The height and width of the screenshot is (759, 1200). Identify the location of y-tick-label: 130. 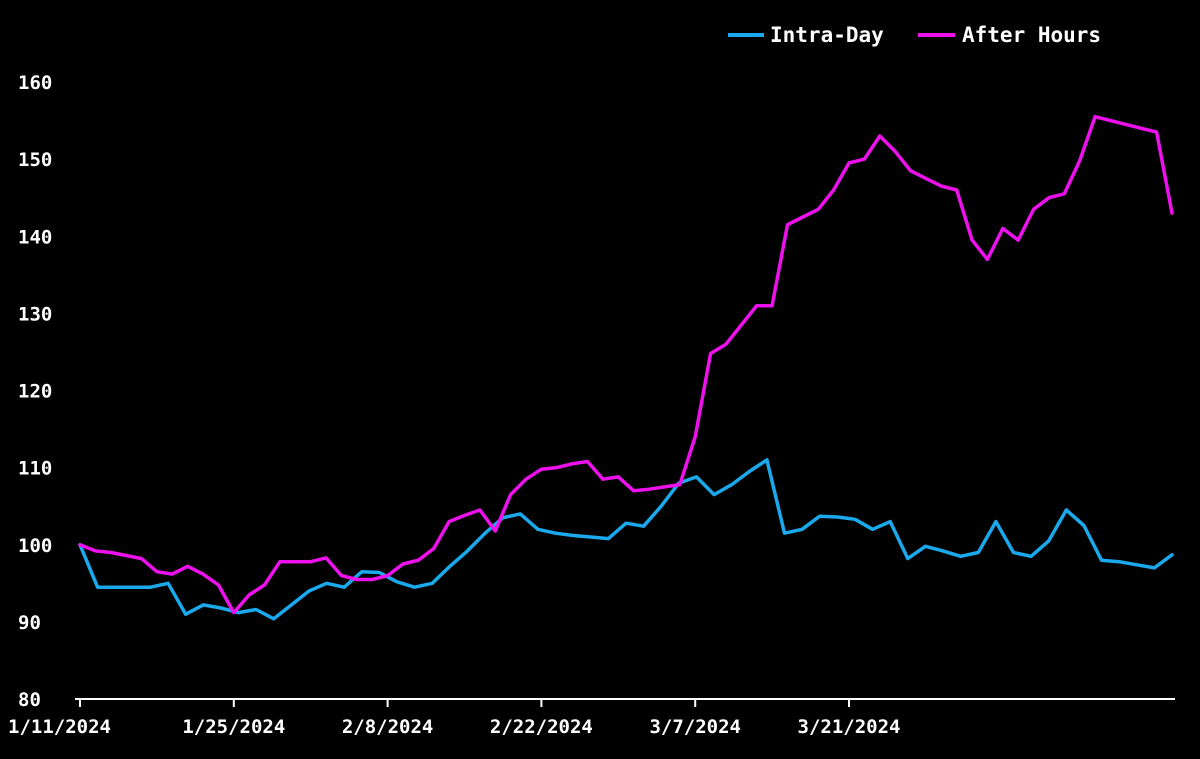
(35, 314).